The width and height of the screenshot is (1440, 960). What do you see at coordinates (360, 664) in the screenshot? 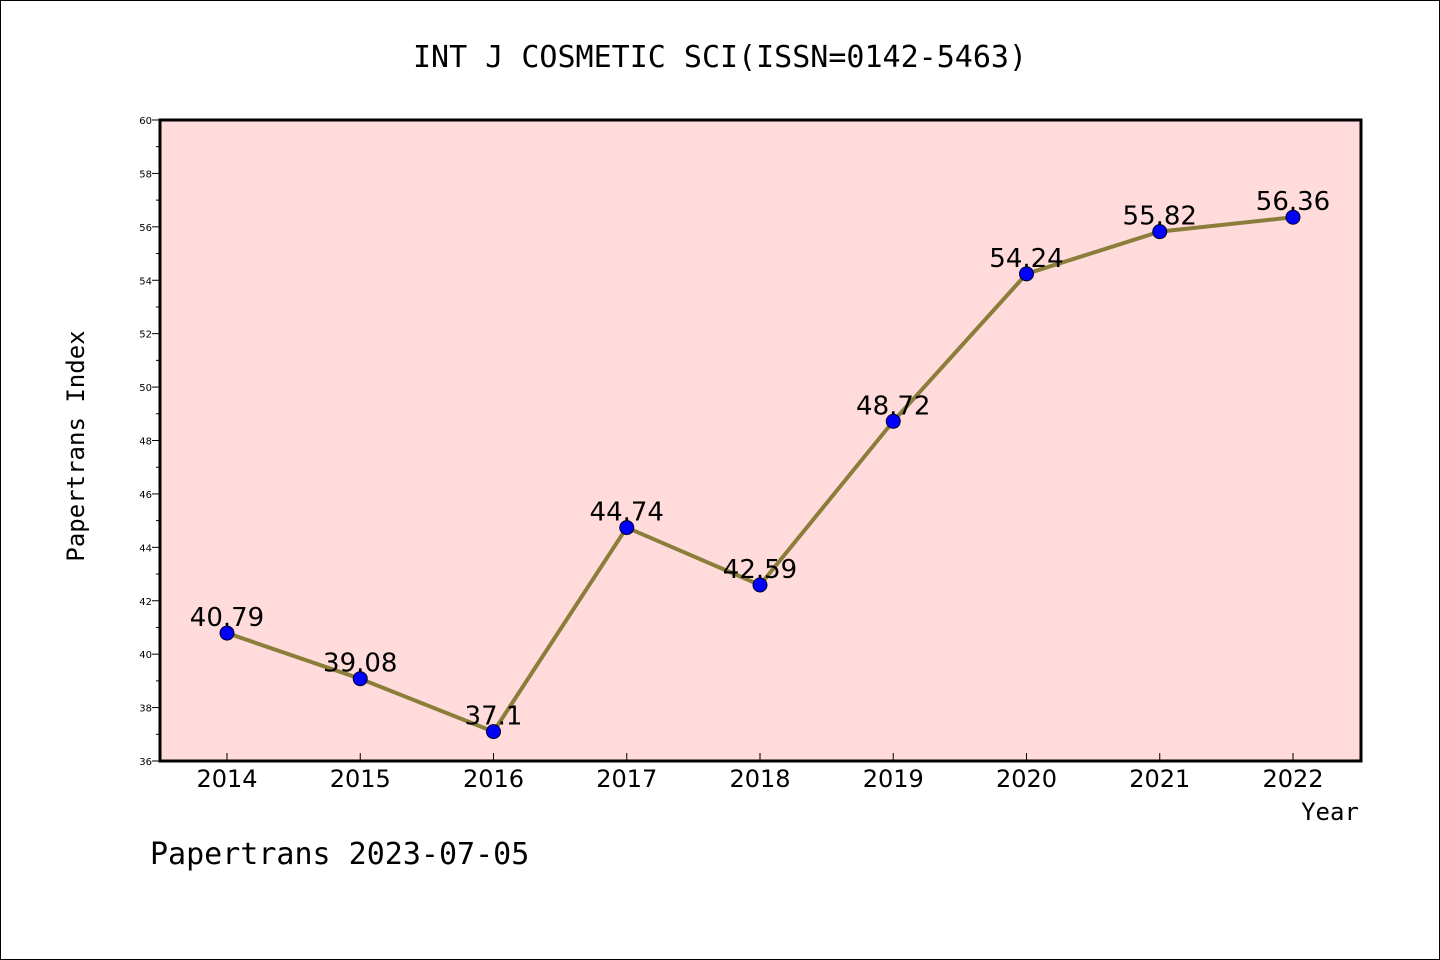
I see `data-label: 39.08` at bounding box center [360, 664].